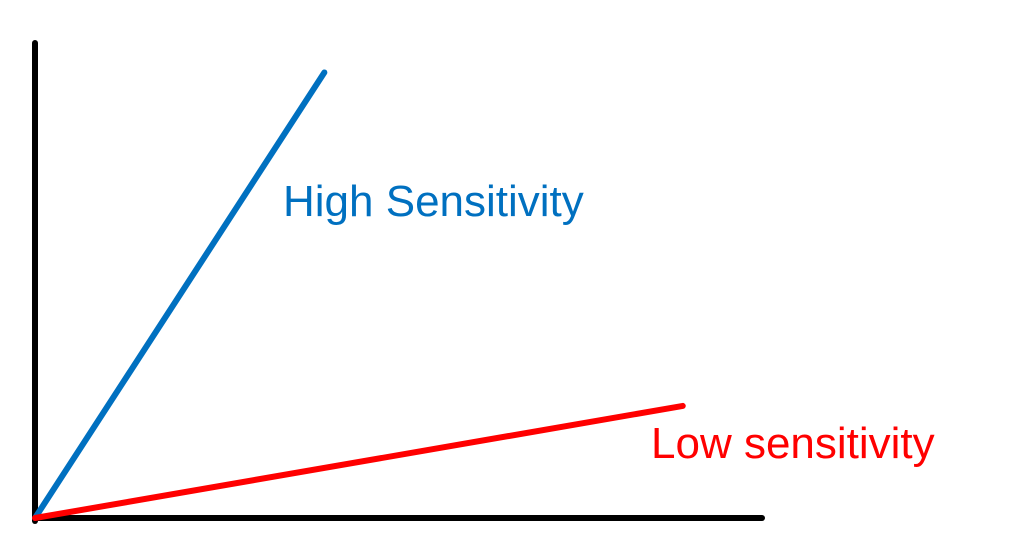 The image size is (1012, 556). Describe the element at coordinates (793, 443) in the screenshot. I see `low-sensitivity-label: Low sensitivity` at that location.